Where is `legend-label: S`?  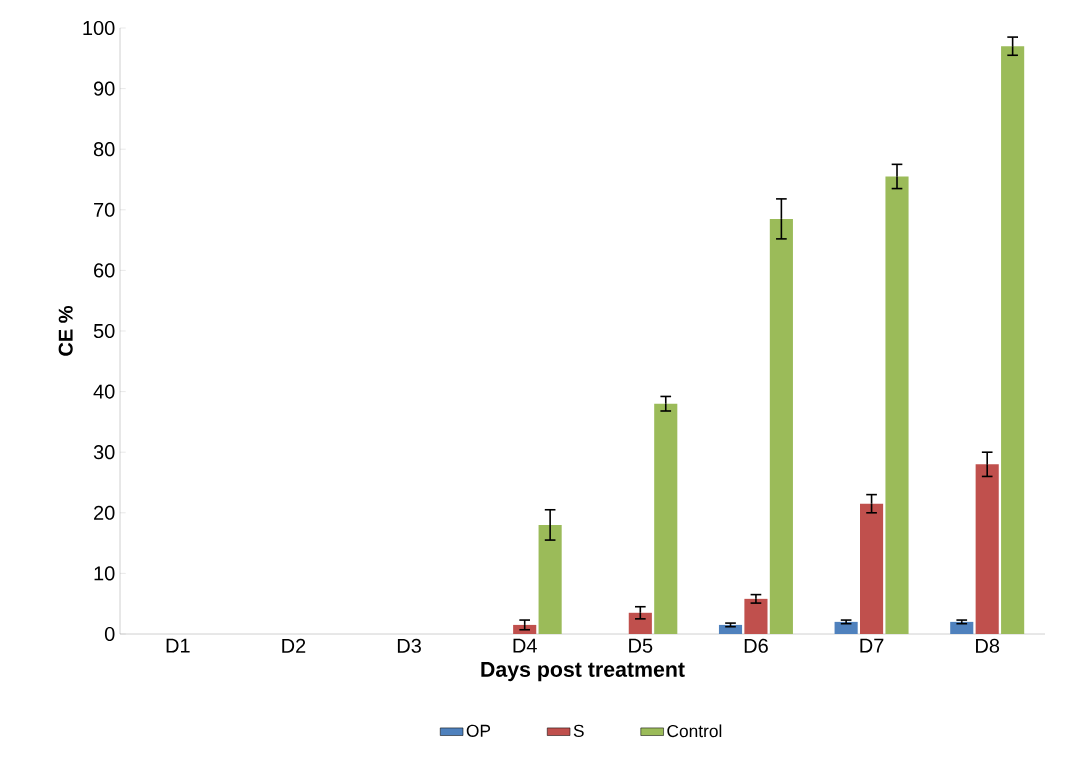 legend-label: S is located at coordinates (578, 730).